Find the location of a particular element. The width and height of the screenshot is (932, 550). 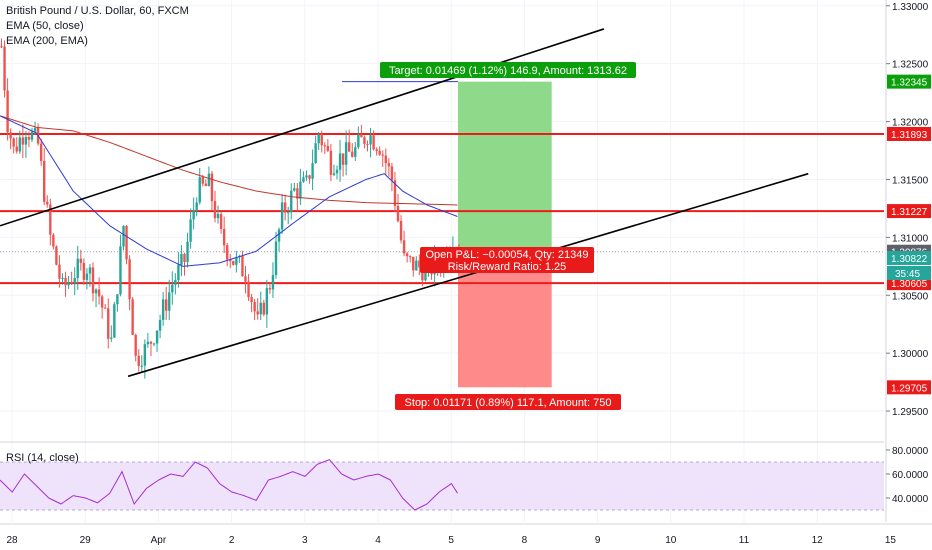

price-tick-label: 1.33000 is located at coordinates (910, 7).